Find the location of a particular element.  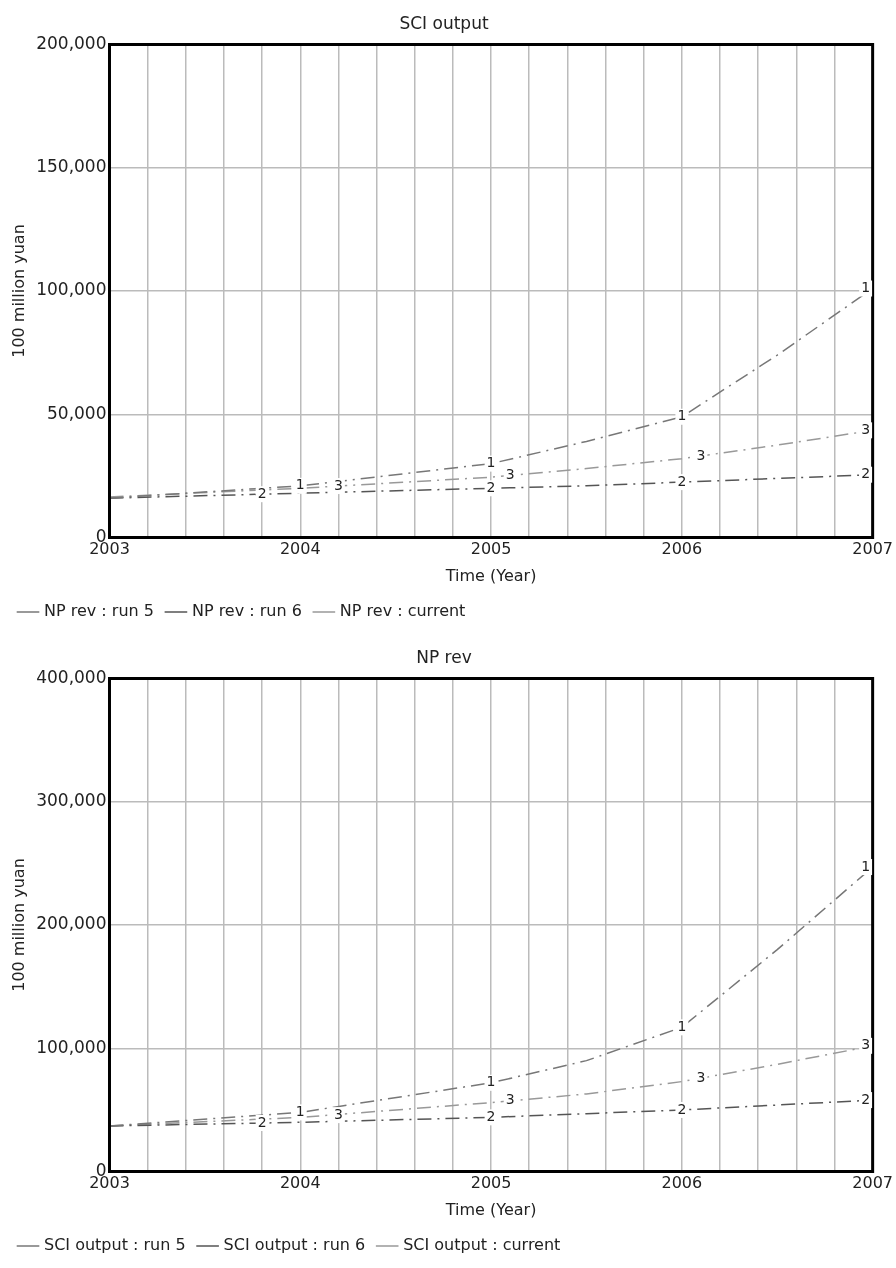

legend-label: SCI output : current is located at coordinates (482, 1245).